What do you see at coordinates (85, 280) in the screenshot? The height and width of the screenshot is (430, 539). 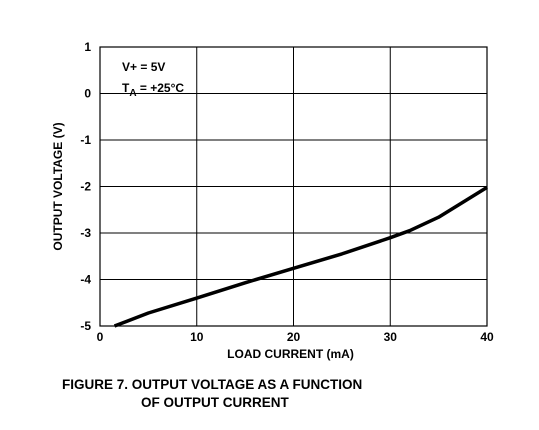 I see `y-tick-label-5: -4` at bounding box center [85, 280].